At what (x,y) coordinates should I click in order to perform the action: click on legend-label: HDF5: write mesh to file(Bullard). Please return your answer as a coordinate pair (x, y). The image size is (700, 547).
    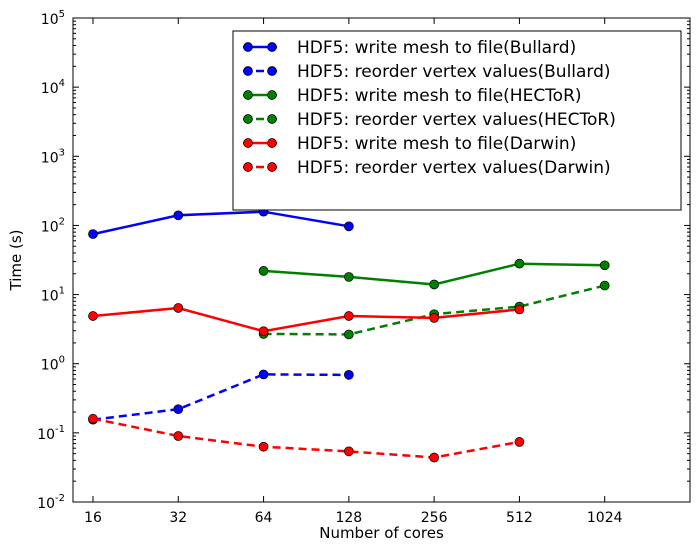
    Looking at the image, I should click on (436, 48).